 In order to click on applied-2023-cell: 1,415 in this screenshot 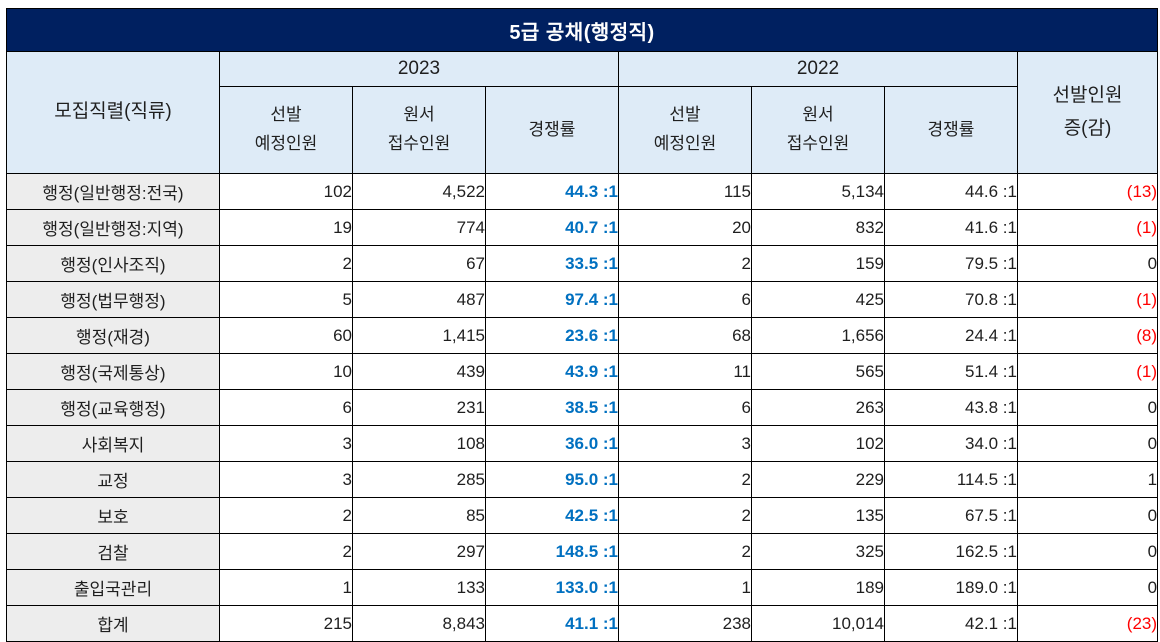, I will do `click(419, 335)`.